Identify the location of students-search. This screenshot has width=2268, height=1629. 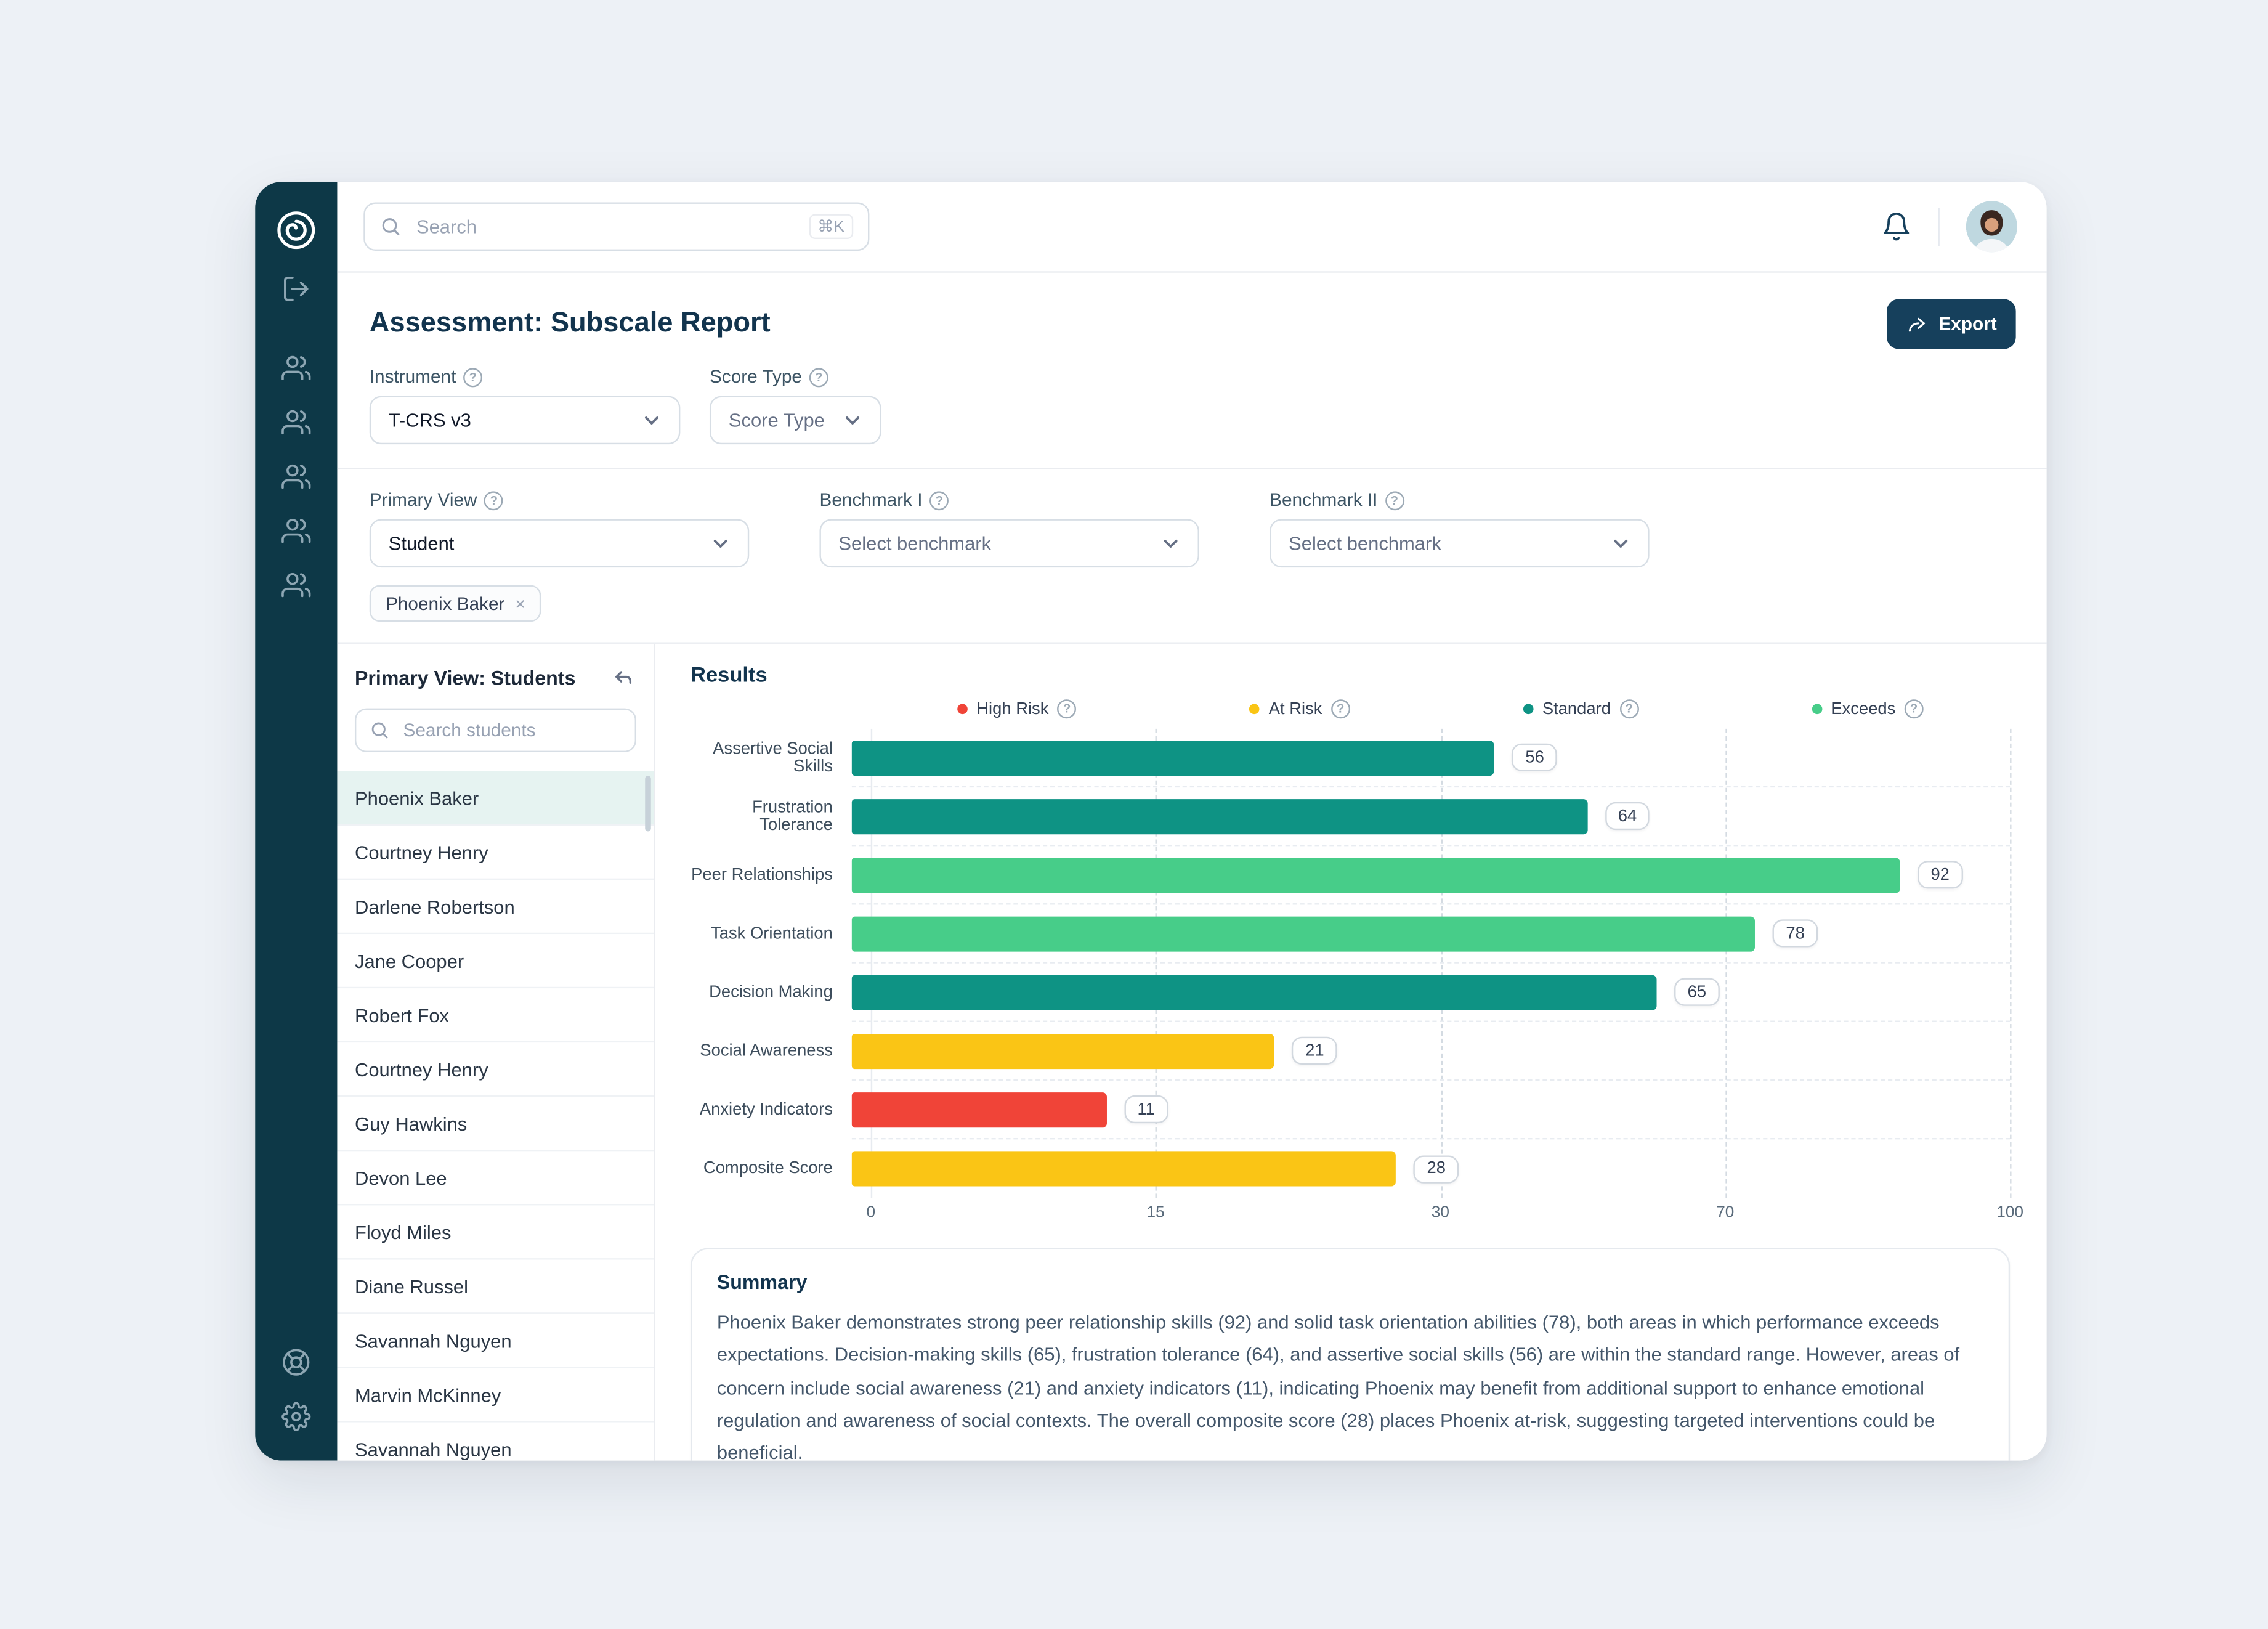
(495, 730).